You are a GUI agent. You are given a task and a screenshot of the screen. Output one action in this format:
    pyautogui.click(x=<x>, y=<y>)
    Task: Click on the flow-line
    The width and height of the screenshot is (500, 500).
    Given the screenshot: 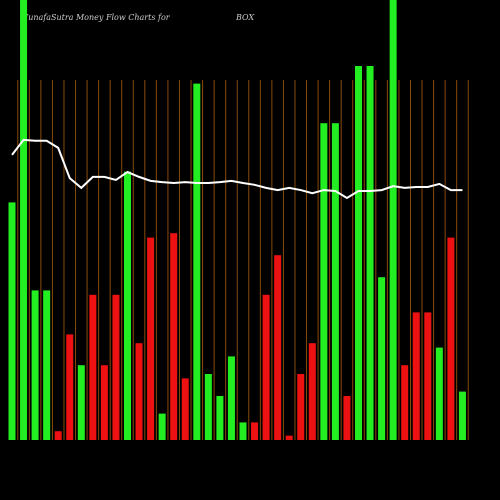 What is the action you would take?
    pyautogui.click(x=237, y=169)
    